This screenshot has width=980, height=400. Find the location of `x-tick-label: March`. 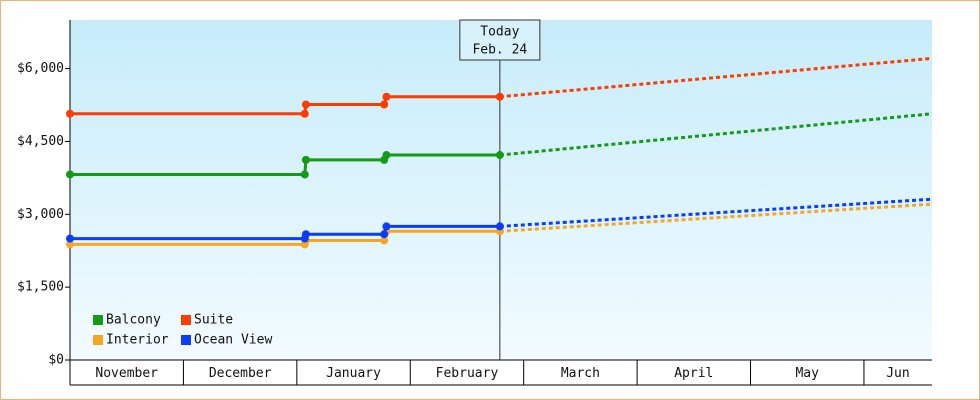

x-tick-label: March is located at coordinates (580, 373).